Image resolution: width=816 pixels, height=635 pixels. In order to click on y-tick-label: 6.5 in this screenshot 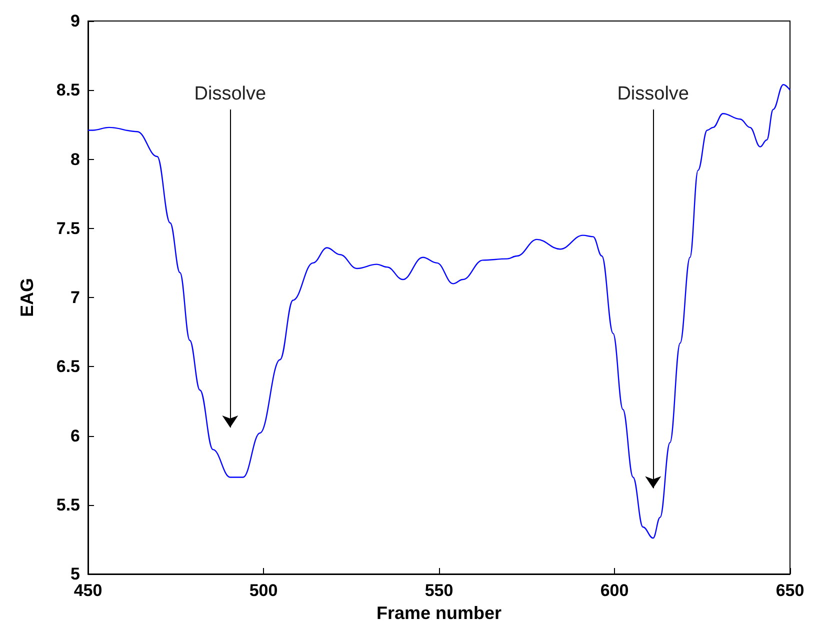, I will do `click(68, 366)`.